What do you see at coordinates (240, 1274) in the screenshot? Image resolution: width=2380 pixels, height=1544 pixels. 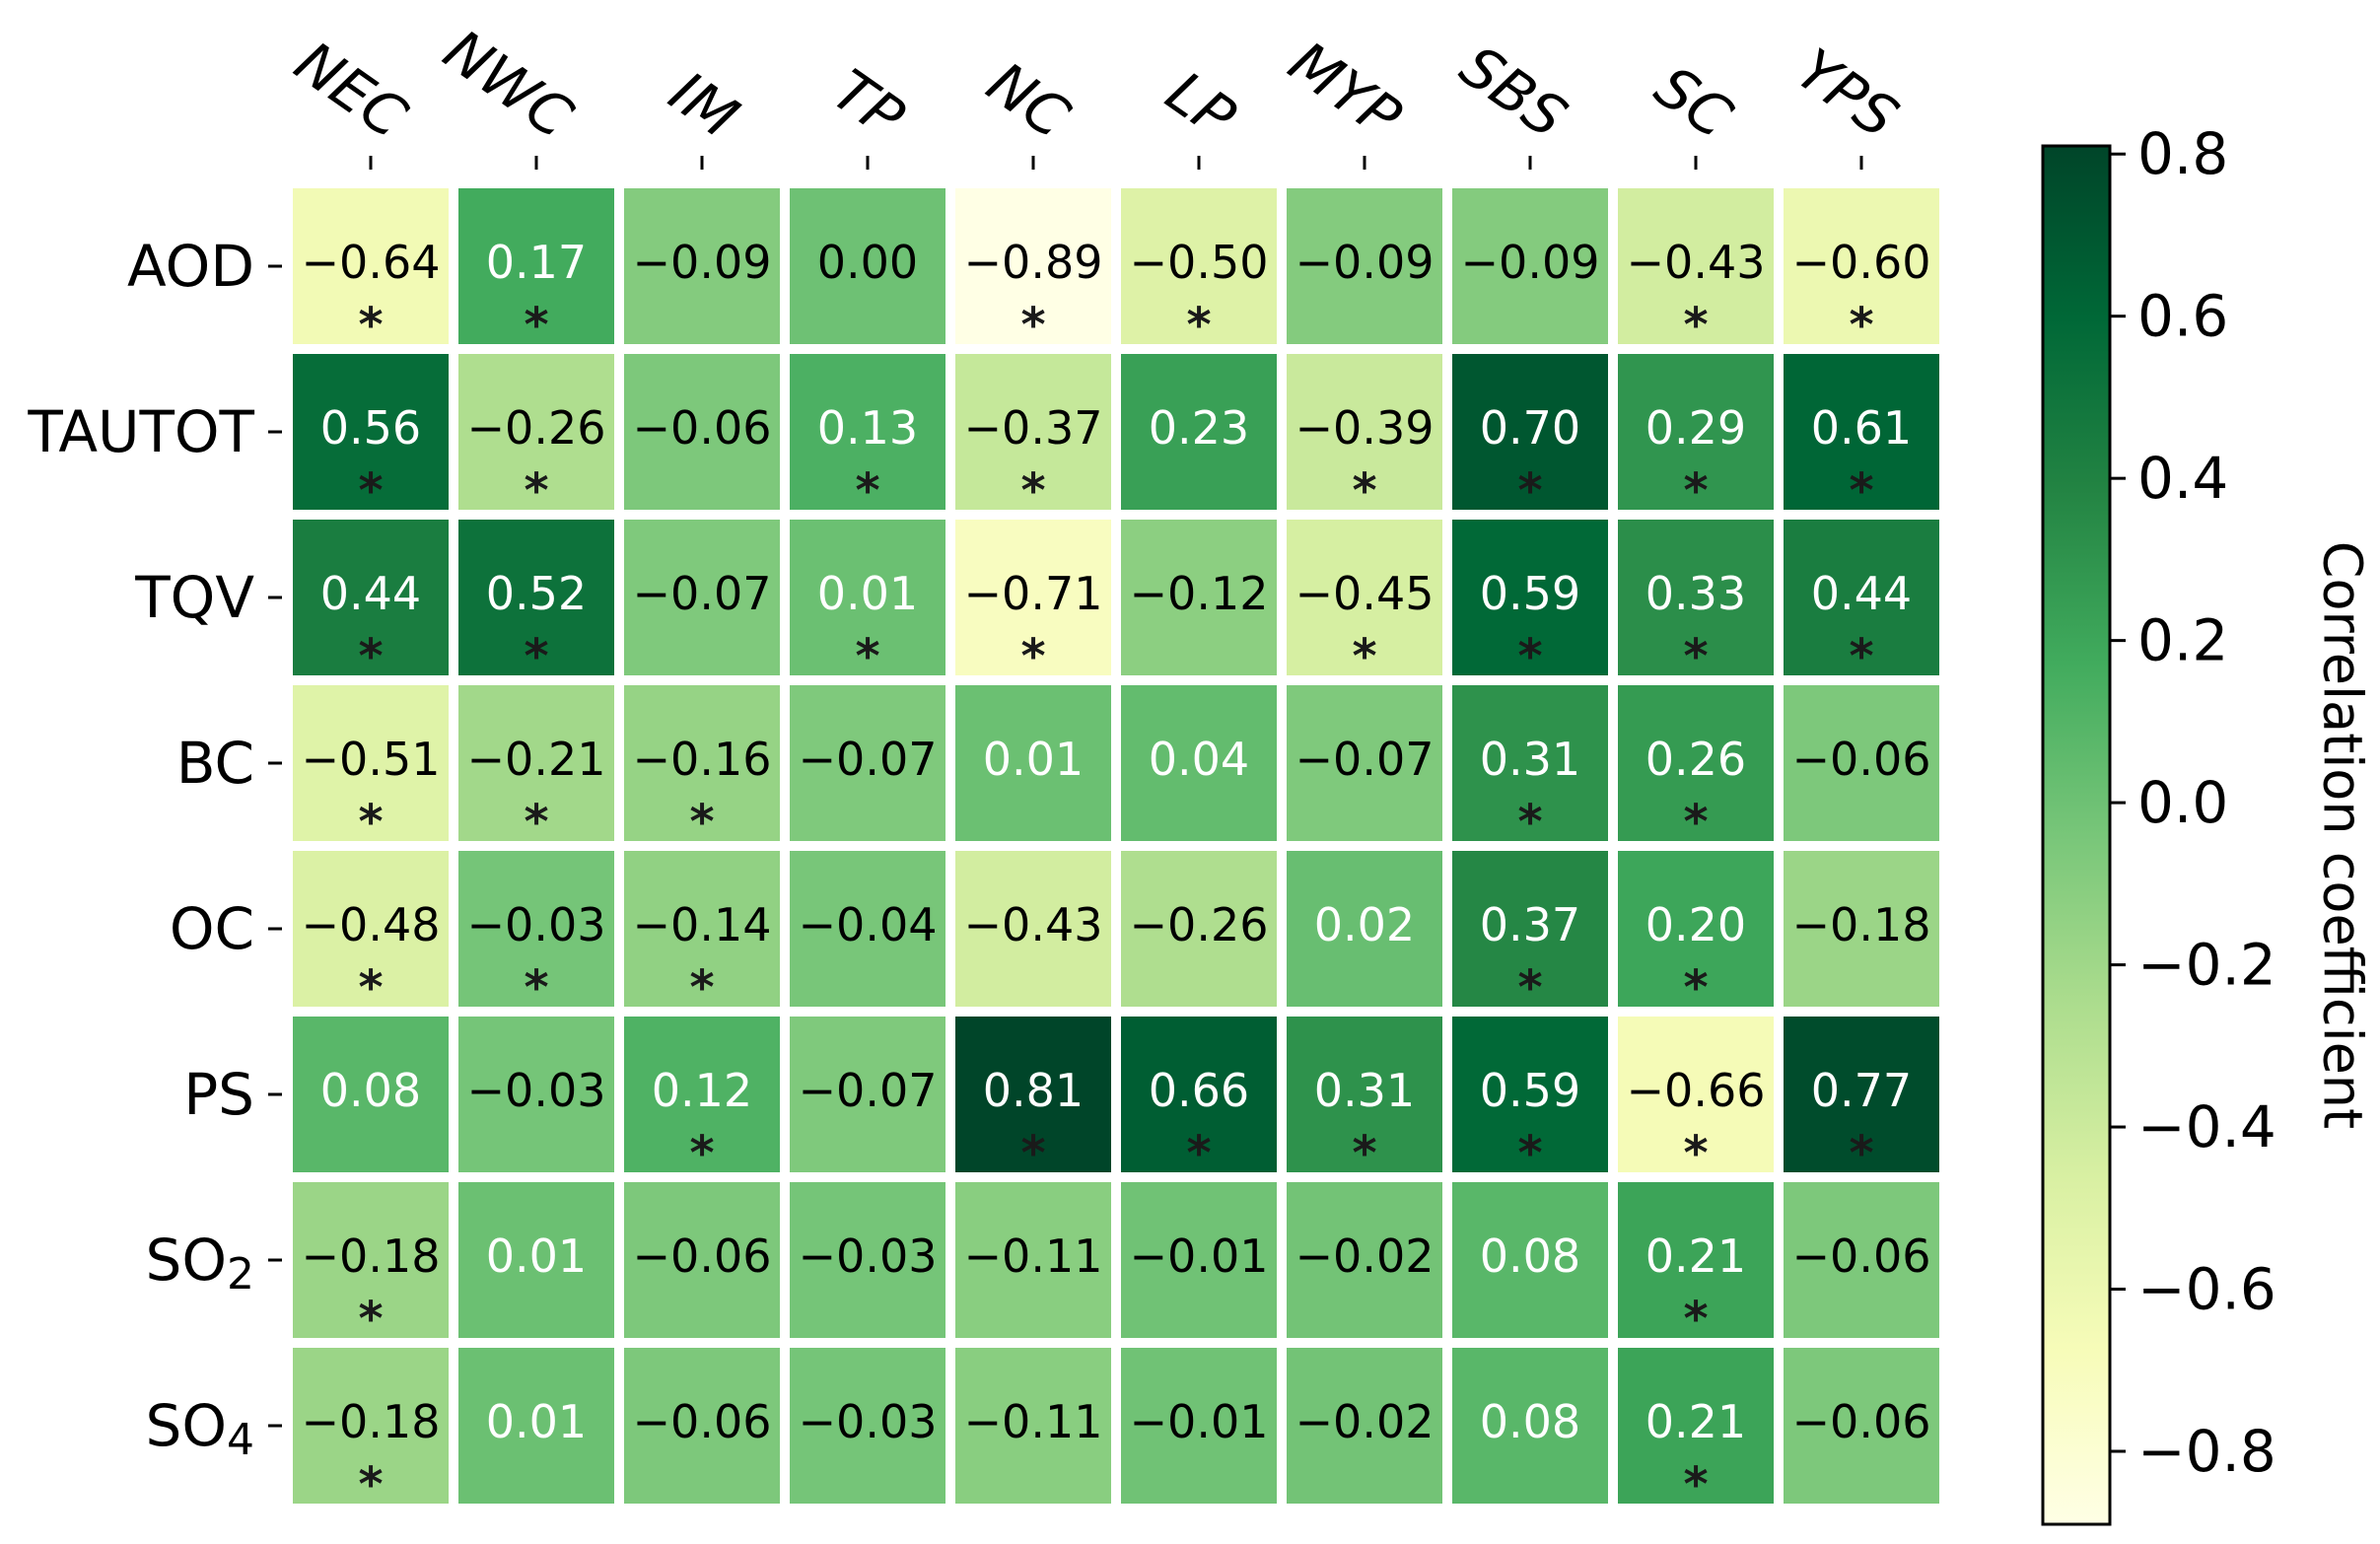 I see `y-tick-label-subscript: 2` at bounding box center [240, 1274].